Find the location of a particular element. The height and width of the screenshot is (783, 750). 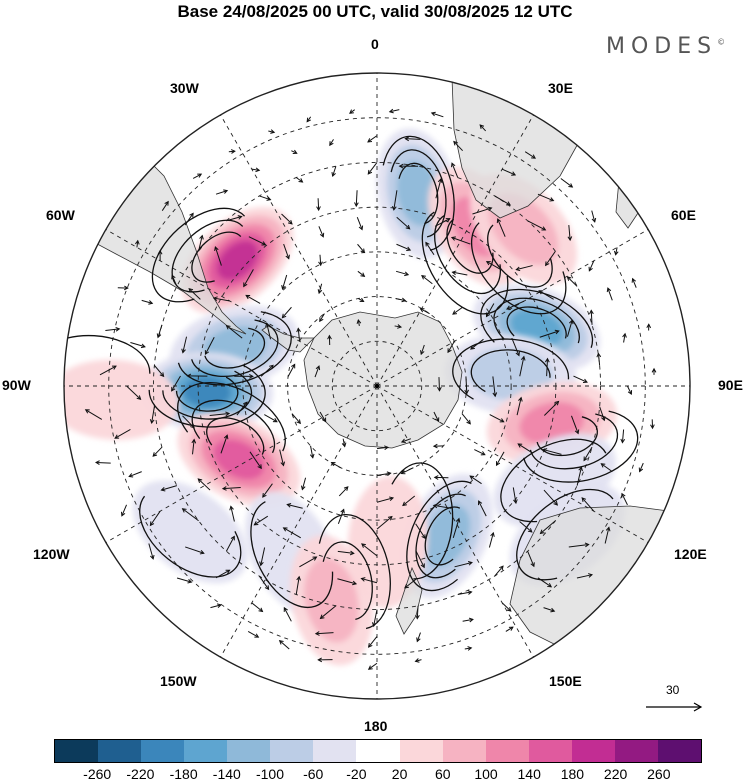

antarctica is located at coordinates (383, 380).